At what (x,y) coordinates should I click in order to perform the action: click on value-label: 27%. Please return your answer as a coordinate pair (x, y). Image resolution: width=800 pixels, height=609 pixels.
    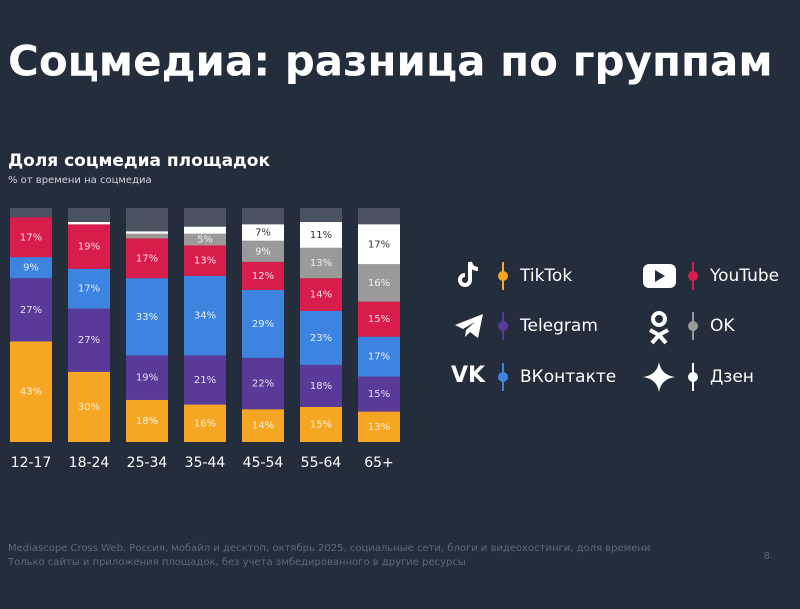
    Looking at the image, I should click on (89, 340).